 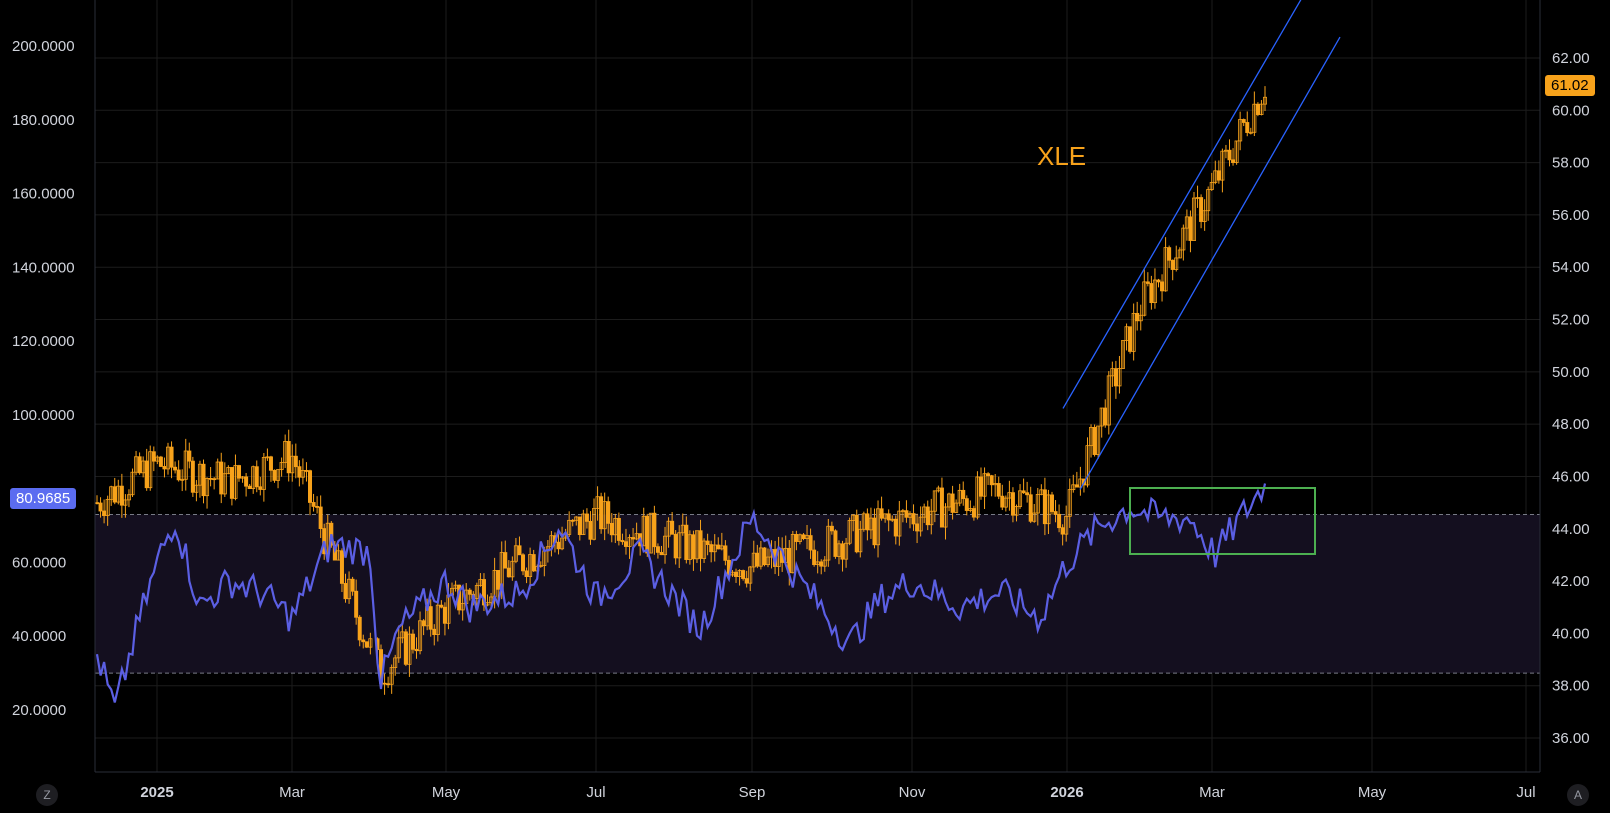 I want to click on timezone-button: Z, so click(x=47, y=795).